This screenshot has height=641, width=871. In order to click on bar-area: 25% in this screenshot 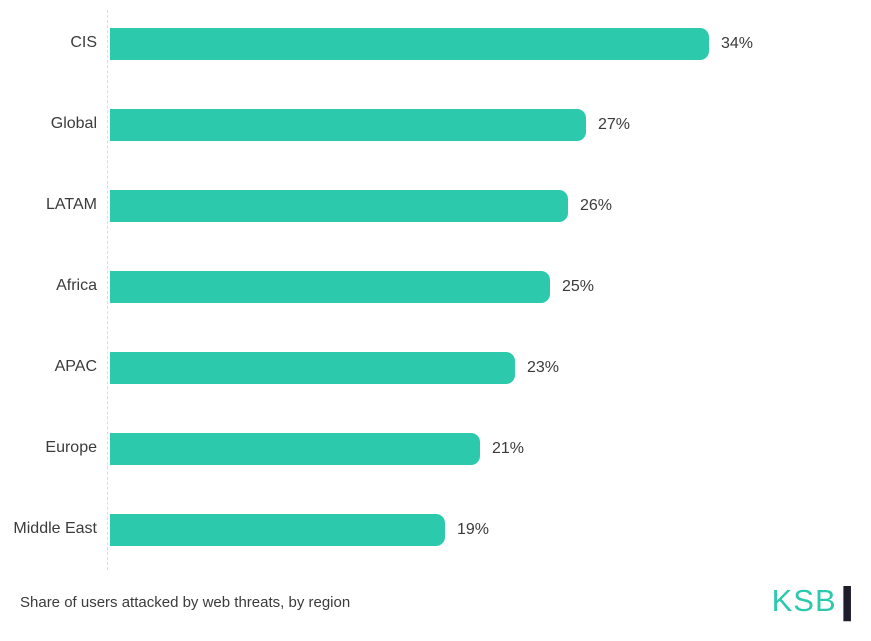, I will do `click(490, 286)`.